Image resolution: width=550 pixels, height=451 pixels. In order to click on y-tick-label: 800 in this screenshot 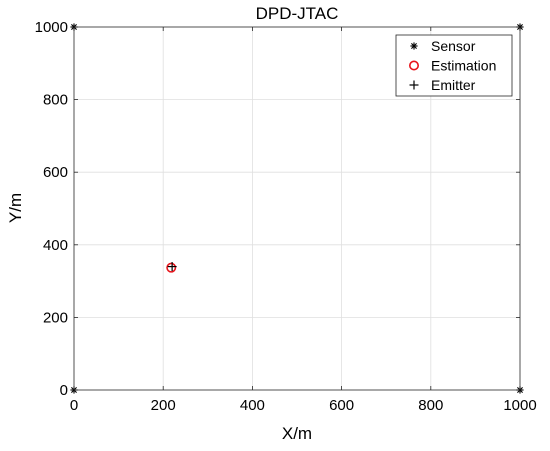, I will do `click(55, 100)`.